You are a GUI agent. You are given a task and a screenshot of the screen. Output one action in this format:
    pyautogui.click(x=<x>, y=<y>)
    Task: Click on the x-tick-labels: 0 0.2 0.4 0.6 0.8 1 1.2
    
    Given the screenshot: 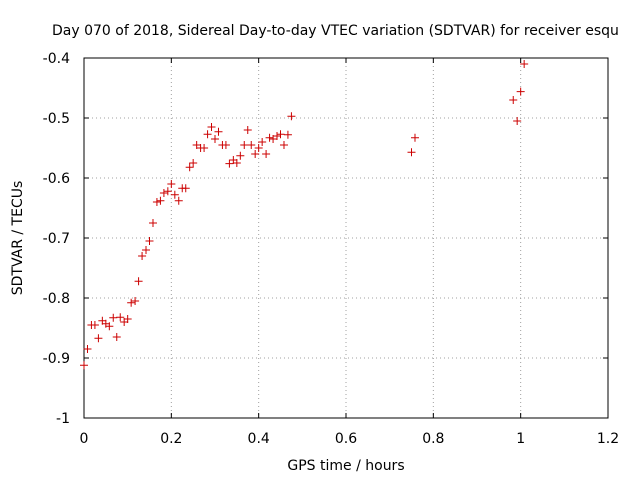 What is the action you would take?
    pyautogui.click(x=350, y=439)
    